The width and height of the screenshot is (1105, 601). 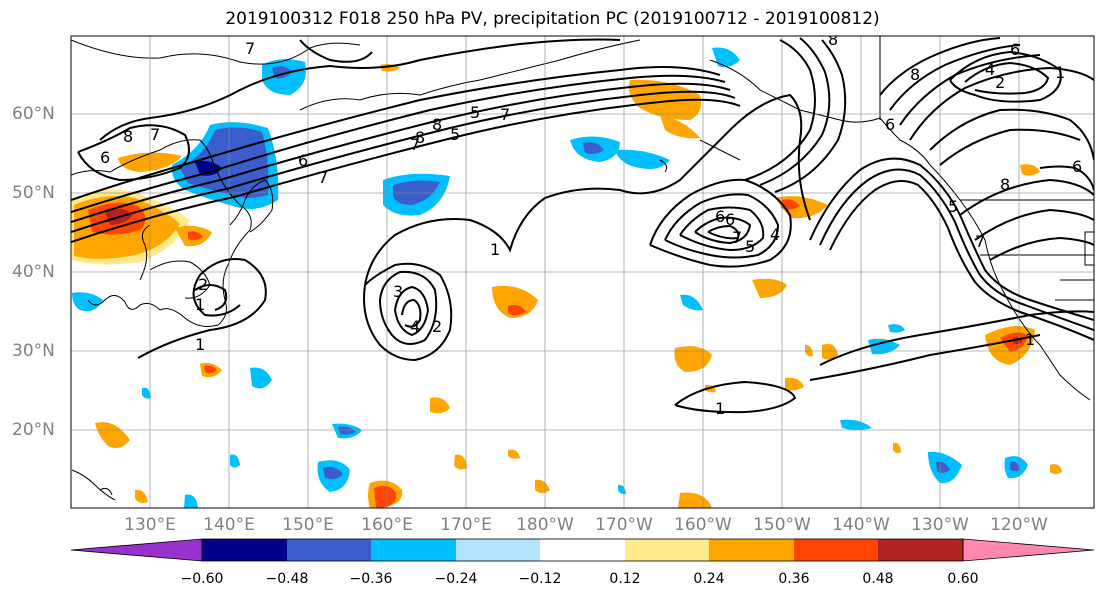 What do you see at coordinates (624, 525) in the screenshot?
I see `lon-label: 170°W` at bounding box center [624, 525].